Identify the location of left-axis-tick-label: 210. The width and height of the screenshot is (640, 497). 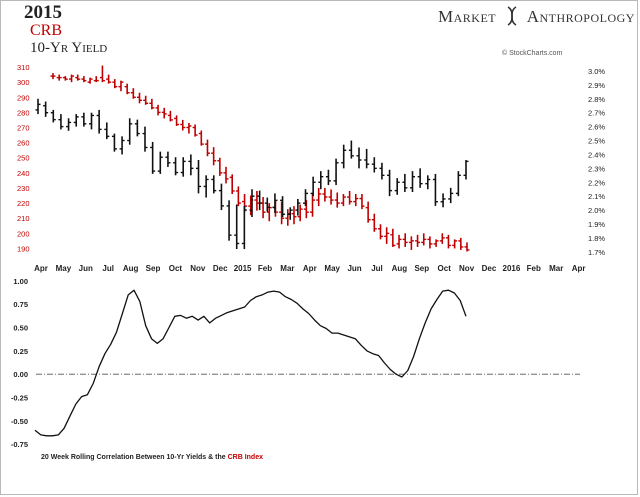
(23, 218).